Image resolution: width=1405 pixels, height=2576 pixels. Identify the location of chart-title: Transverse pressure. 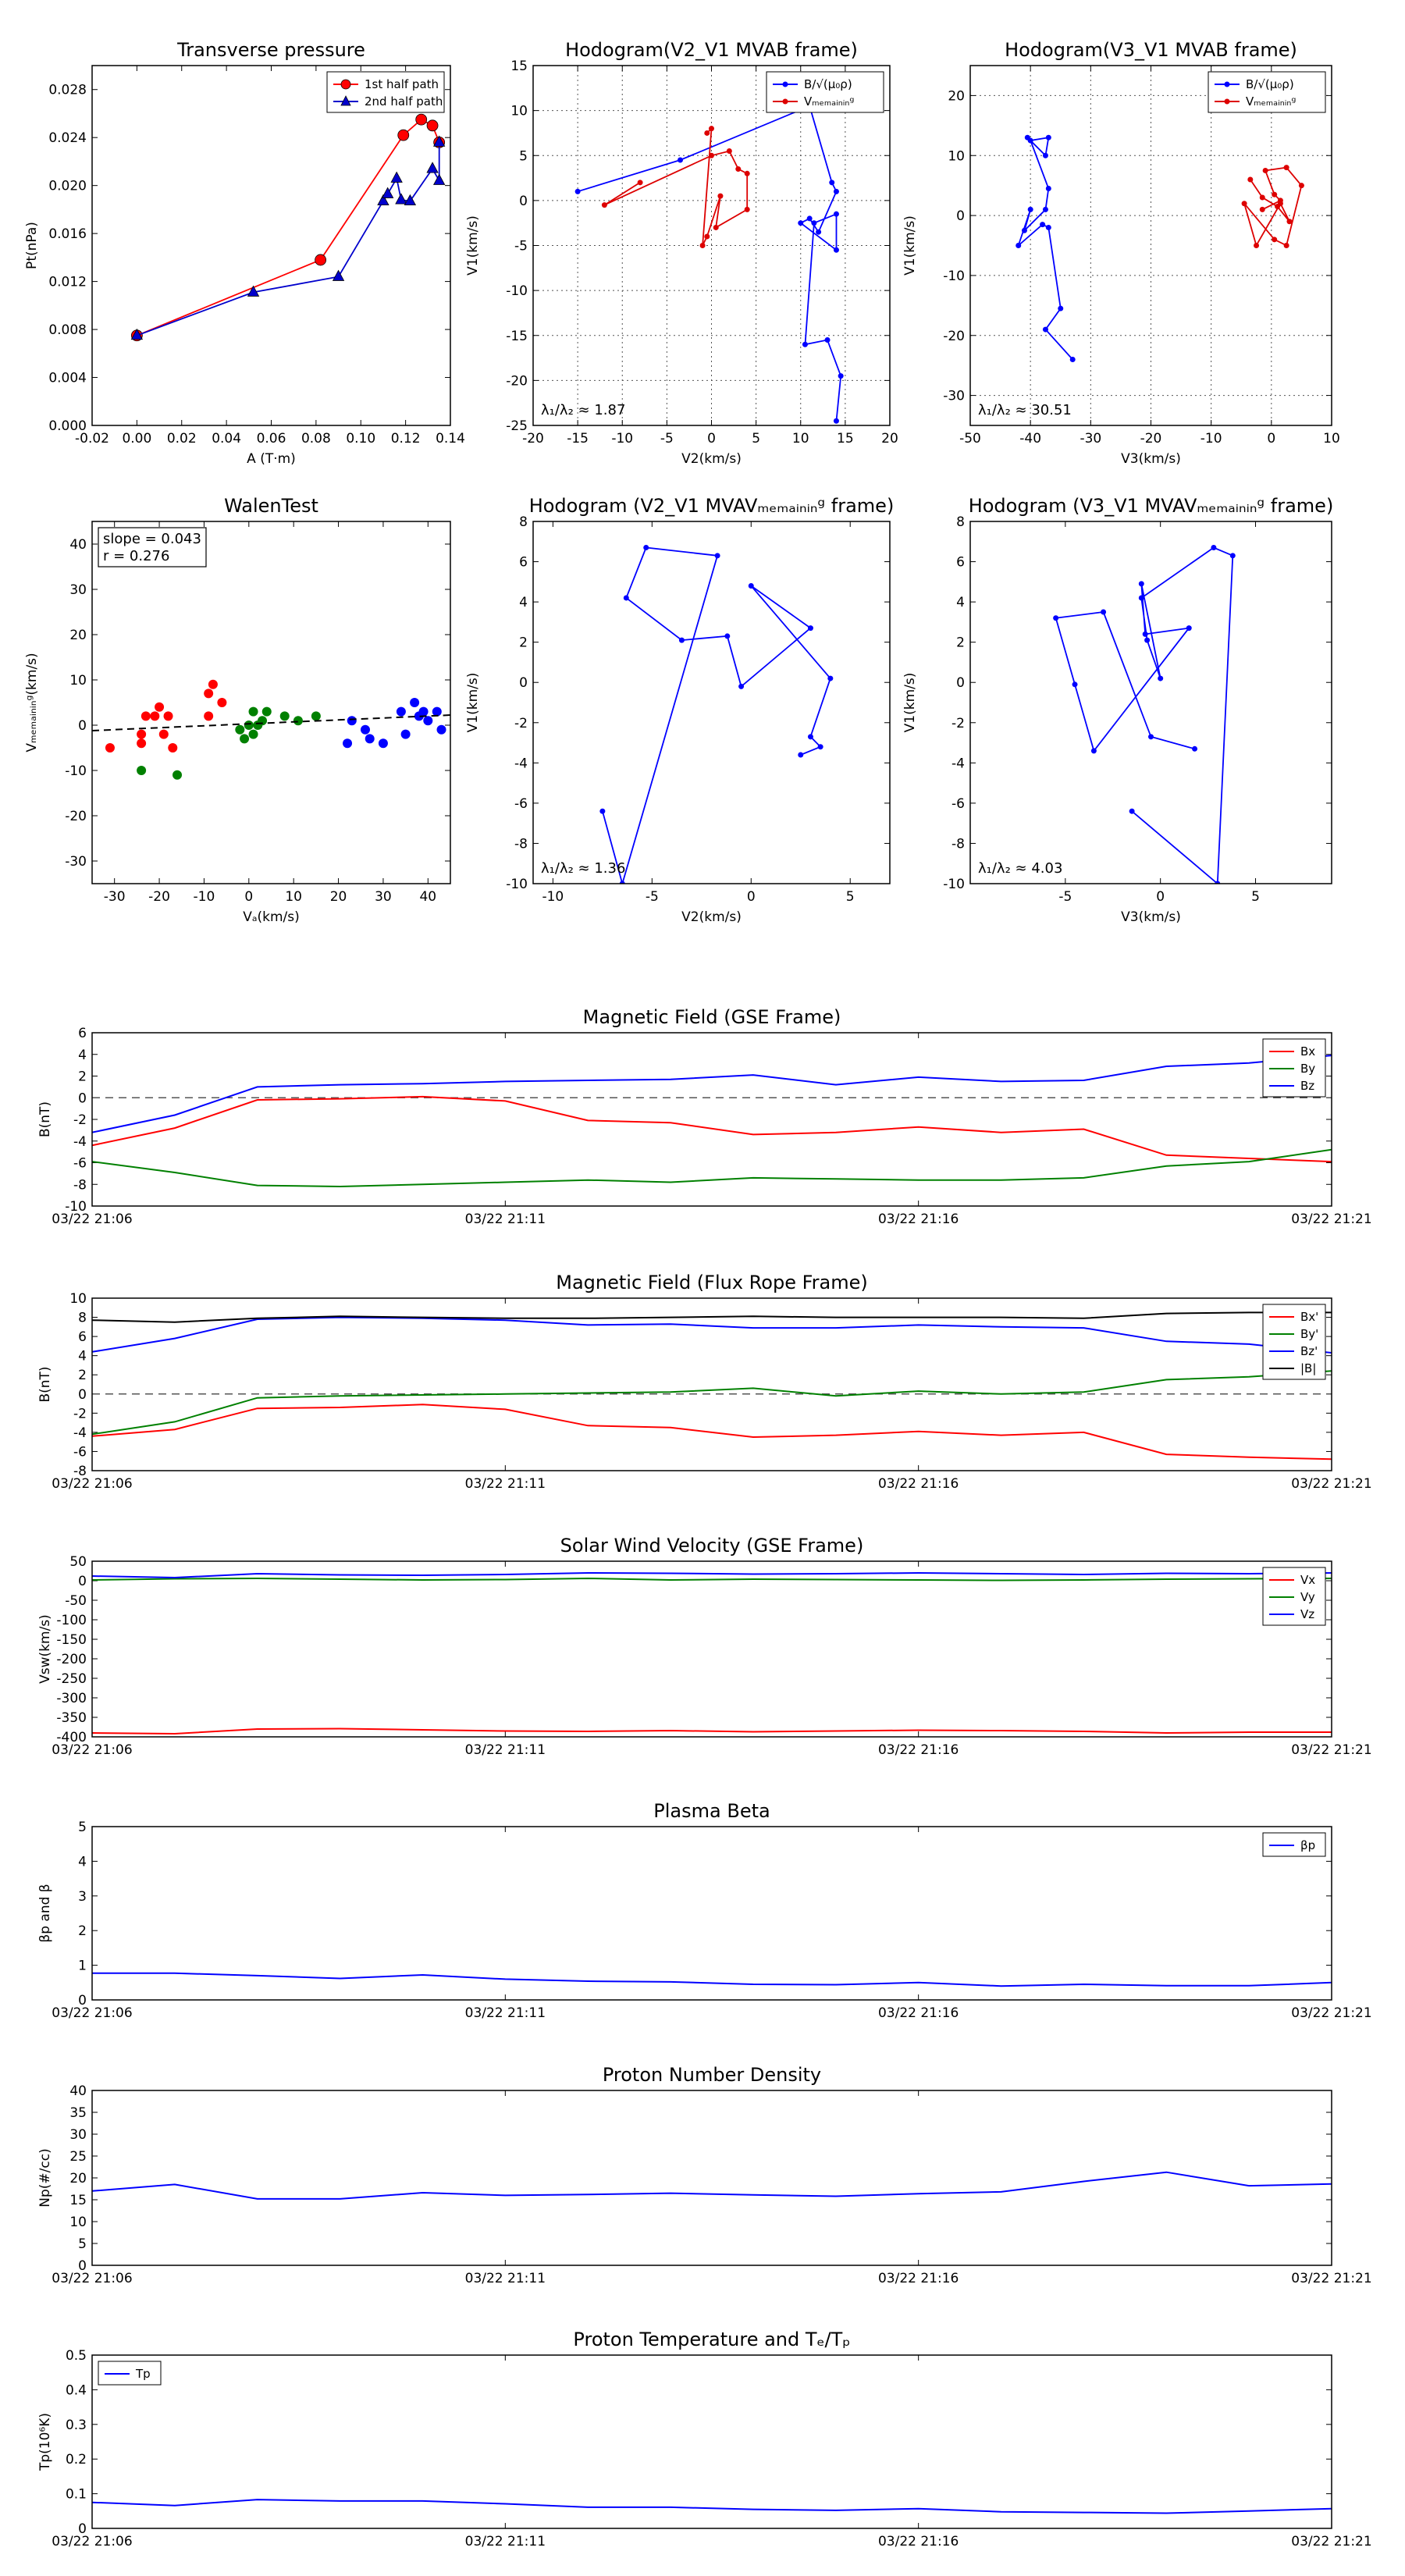
(270, 50).